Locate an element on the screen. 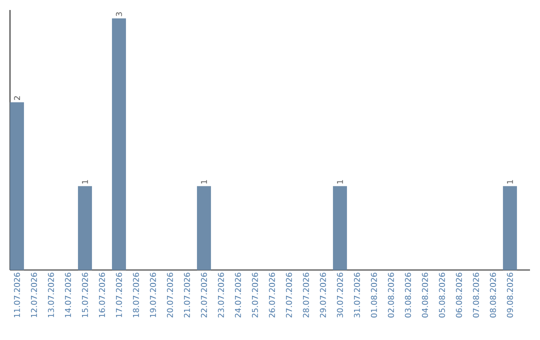  x-tick-label: 24.07.2026 is located at coordinates (237, 295).